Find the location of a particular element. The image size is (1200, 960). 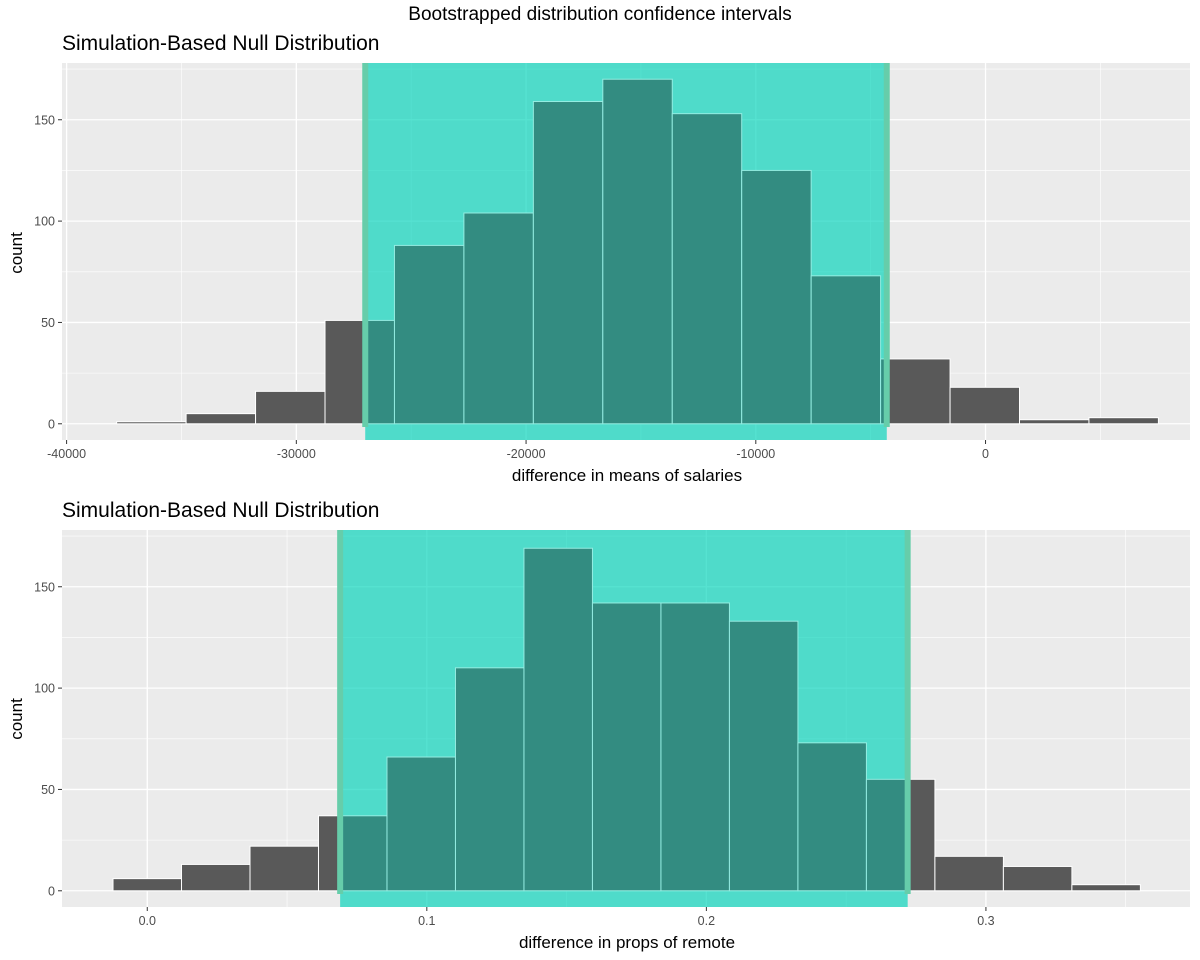

x-tick-label: -10000 is located at coordinates (755, 454).